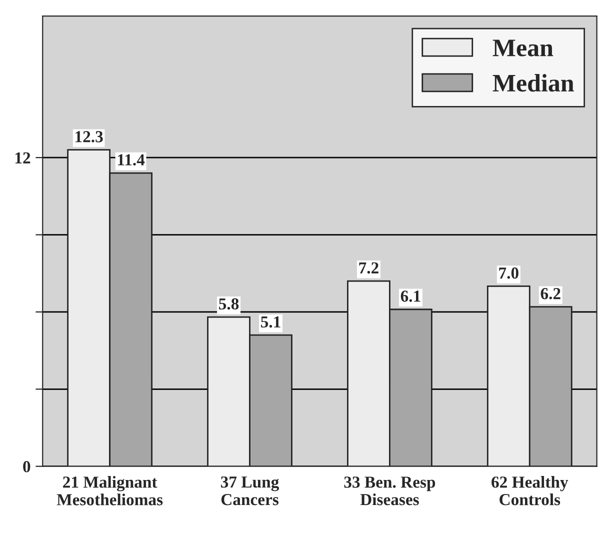 Image resolution: width=609 pixels, height=536 pixels. I want to click on data-label: 5.1, so click(270, 322).